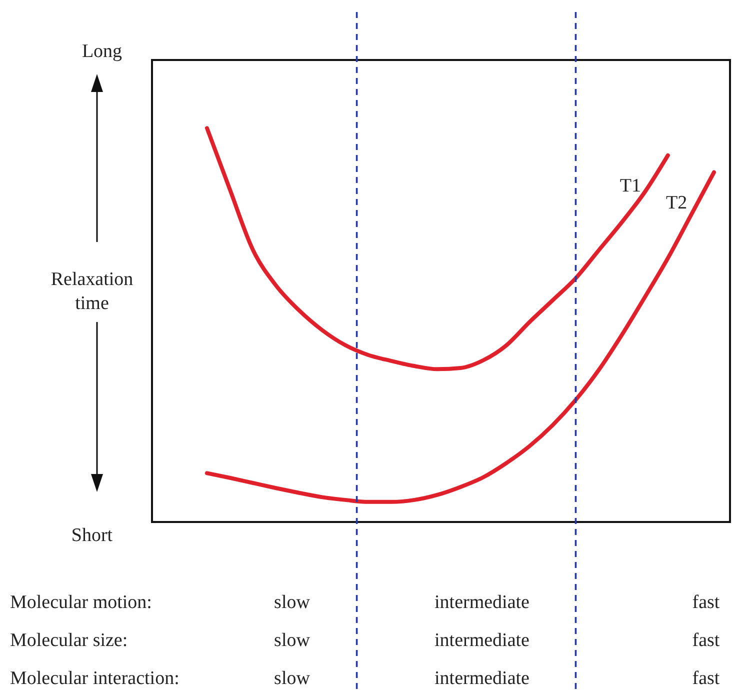 The image size is (738, 690). Describe the element at coordinates (69, 640) in the screenshot. I see `text: Molecular size:` at that location.